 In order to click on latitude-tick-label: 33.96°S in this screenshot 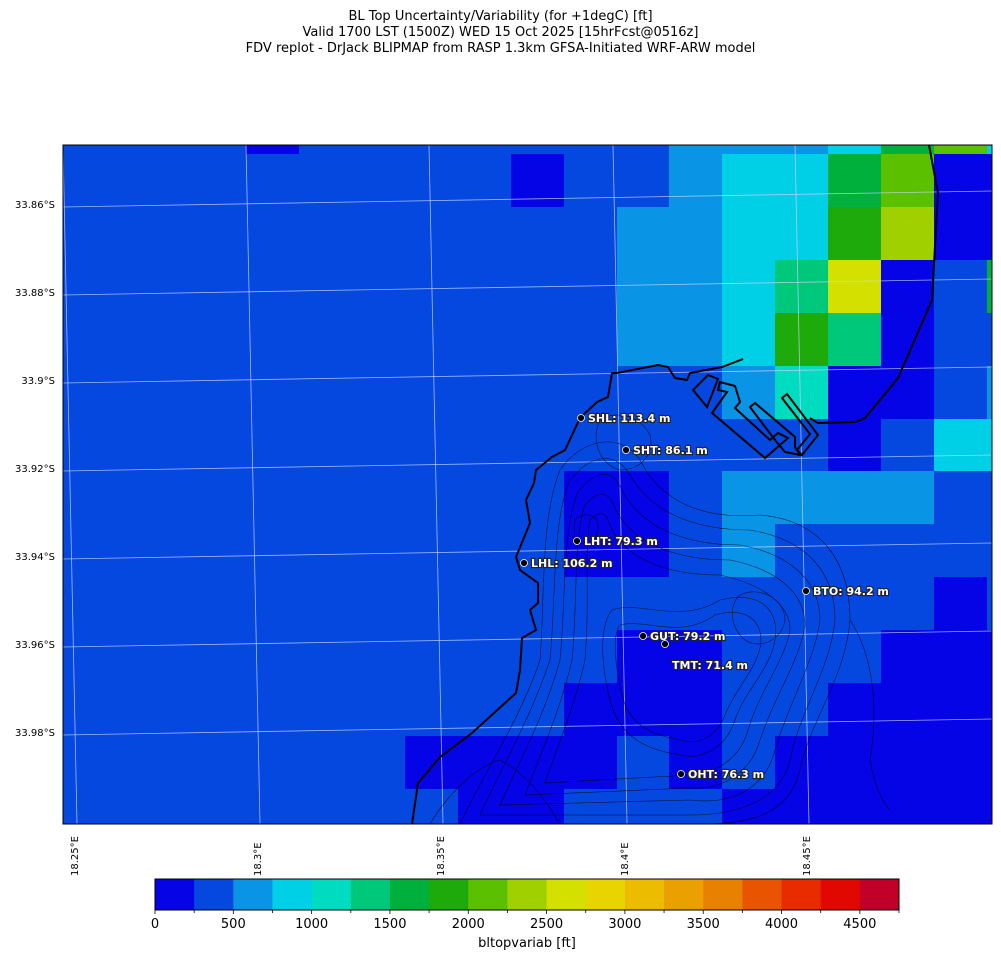, I will do `click(35, 645)`.